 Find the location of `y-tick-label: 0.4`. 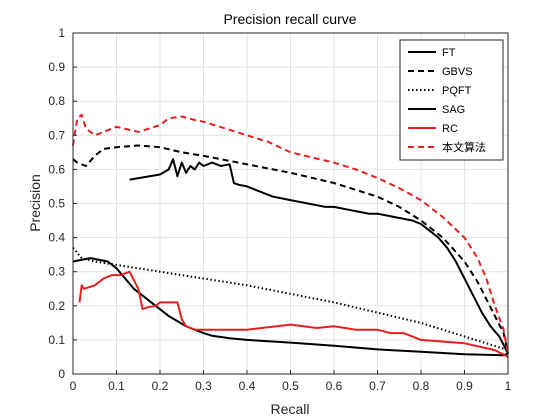

y-tick-label: 0.4 is located at coordinates (56, 238).